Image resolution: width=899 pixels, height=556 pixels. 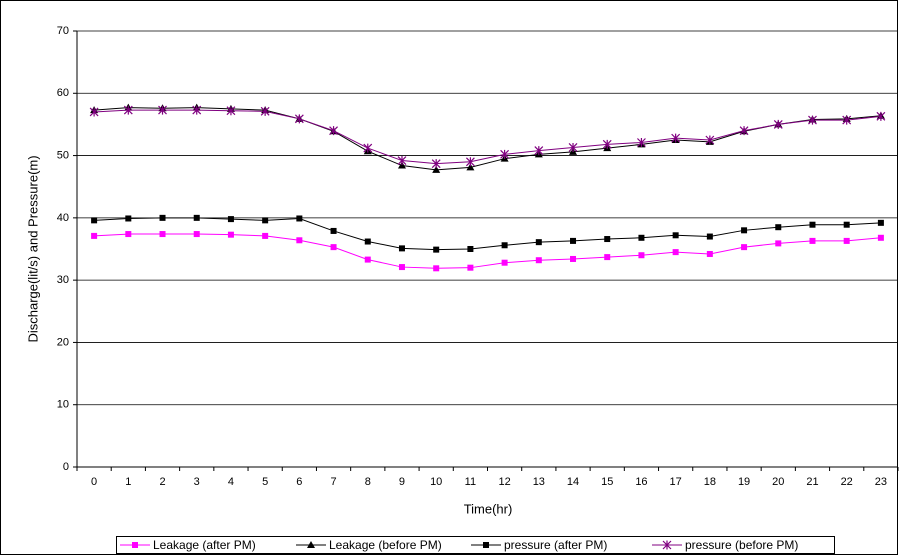 What do you see at coordinates (607, 482) in the screenshot?
I see `x-tick-label: 15` at bounding box center [607, 482].